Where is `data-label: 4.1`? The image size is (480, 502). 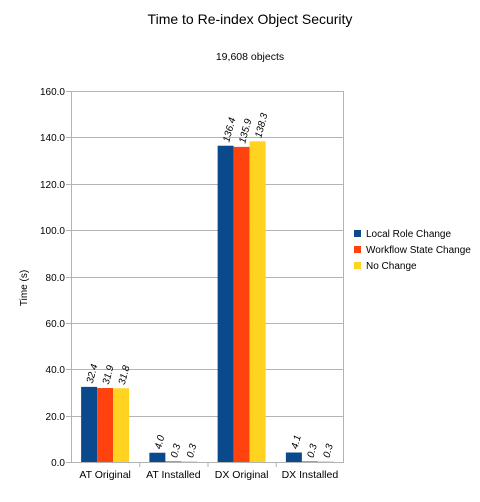 data-label: 4.1 is located at coordinates (297, 442).